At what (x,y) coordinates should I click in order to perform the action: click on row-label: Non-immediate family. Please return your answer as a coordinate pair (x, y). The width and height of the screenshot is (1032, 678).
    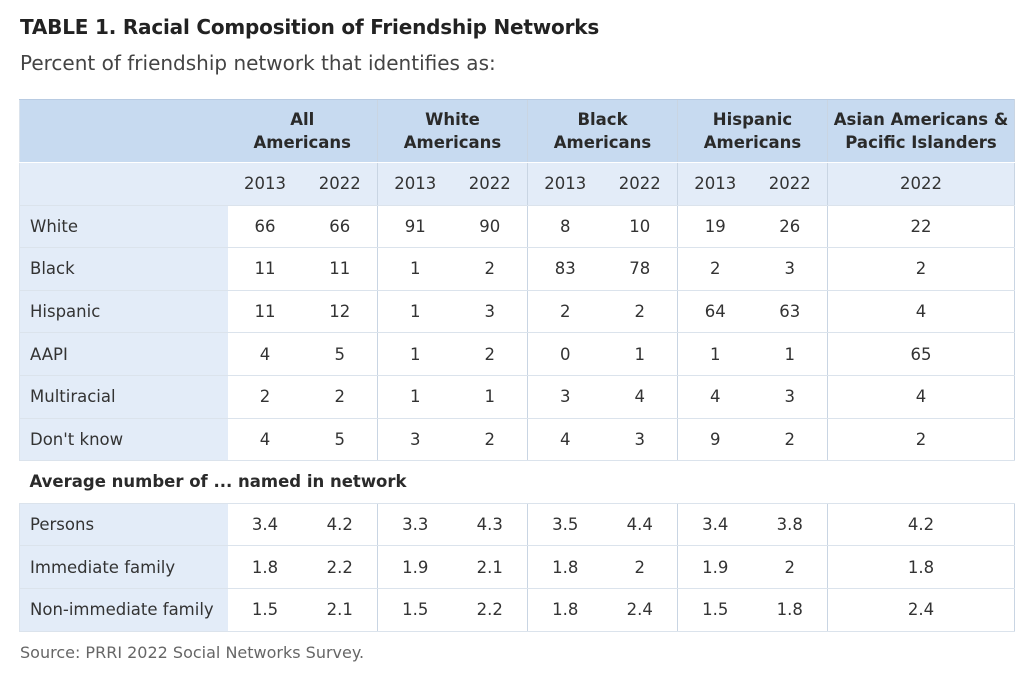
    Looking at the image, I should click on (123, 610).